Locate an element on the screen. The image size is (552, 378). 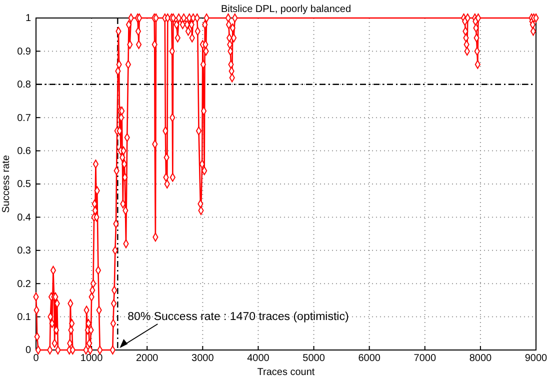
x-tick-label: 0 is located at coordinates (36, 358).